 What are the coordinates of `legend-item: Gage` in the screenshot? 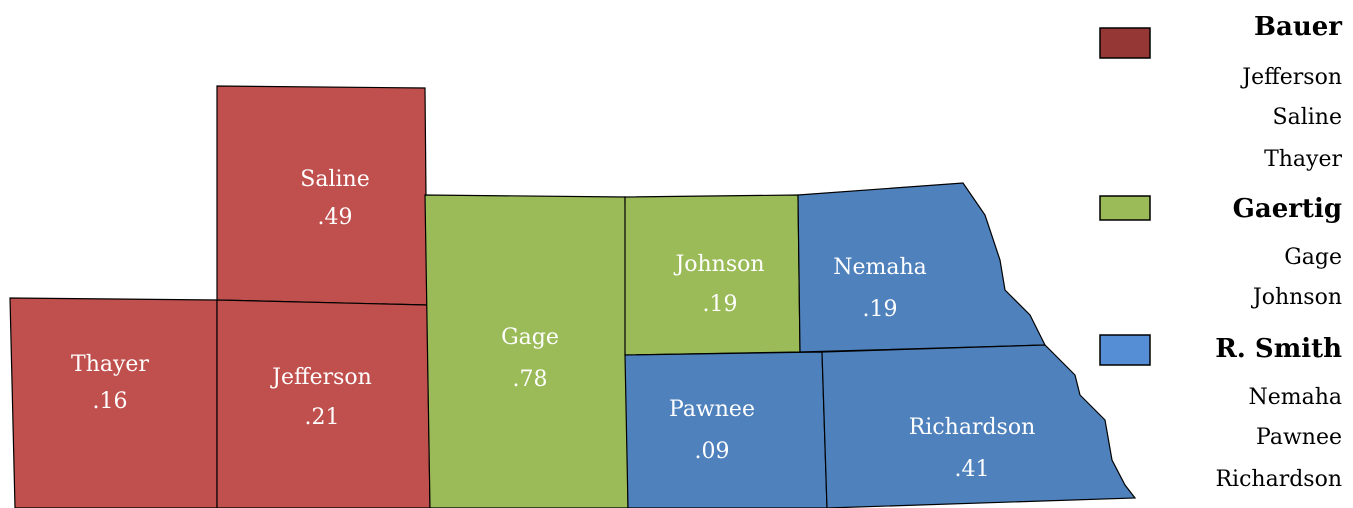 It's located at (1313, 257).